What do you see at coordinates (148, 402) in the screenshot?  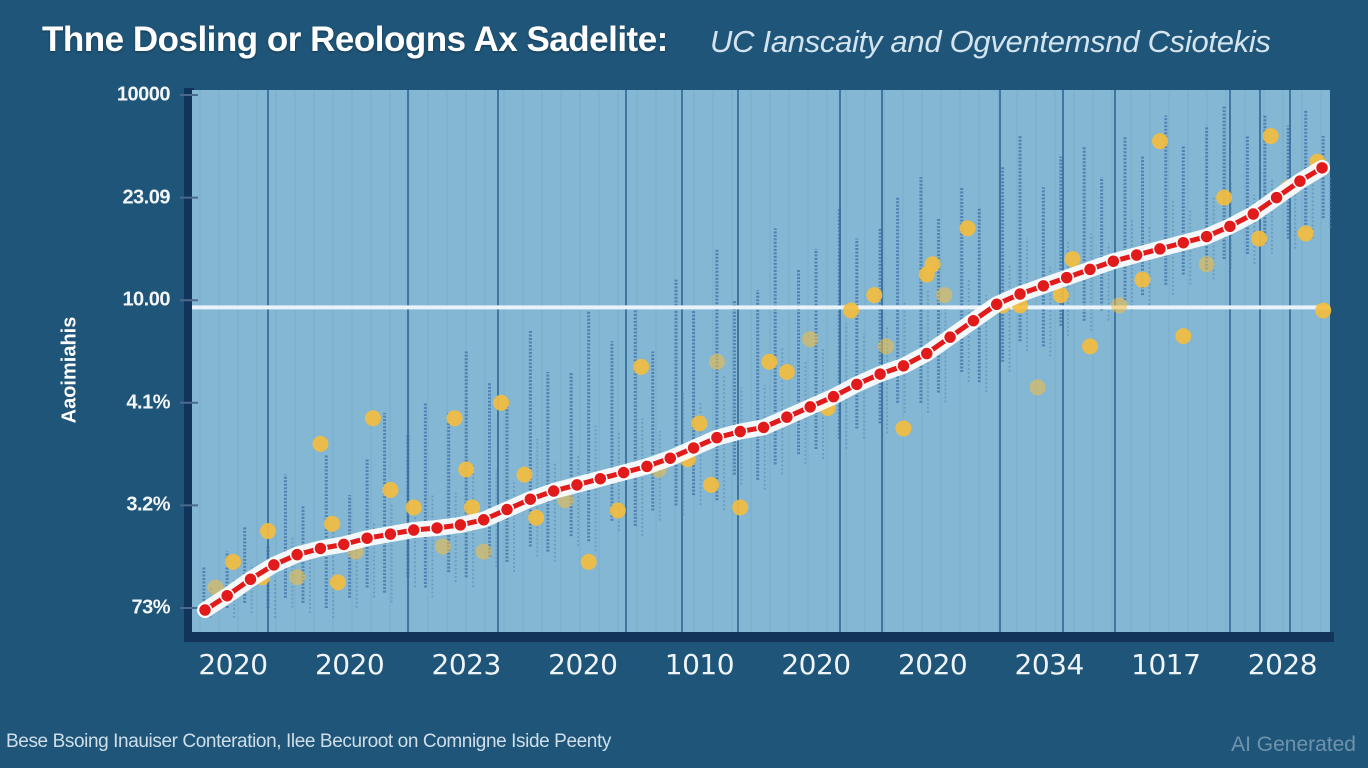 I see `y-tick-label: 4.1%` at bounding box center [148, 402].